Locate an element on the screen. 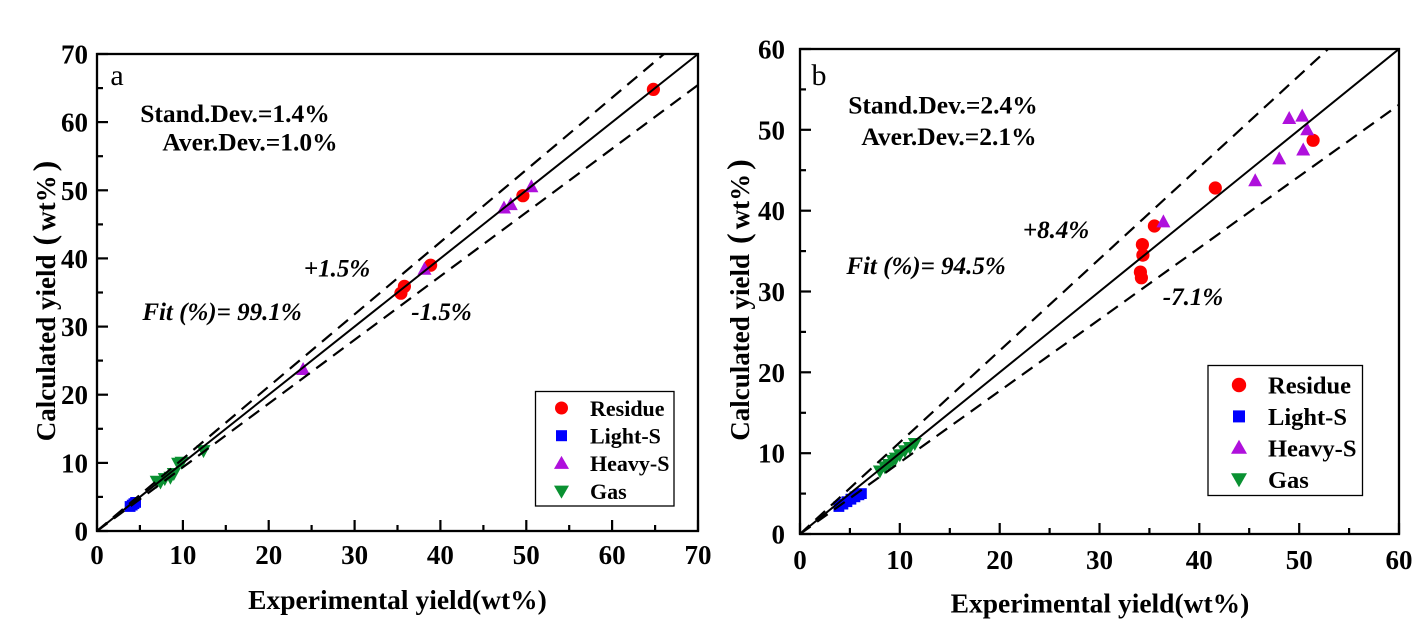 This screenshot has width=1427, height=635. svg-text: Aver.Dev.=1.0% is located at coordinates (249, 142).